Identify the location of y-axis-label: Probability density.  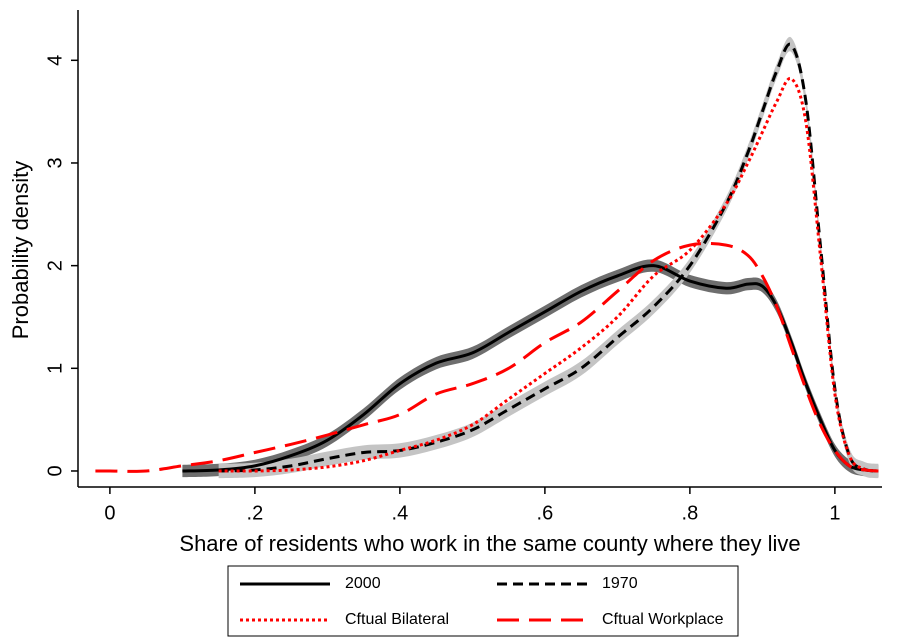
(20, 250).